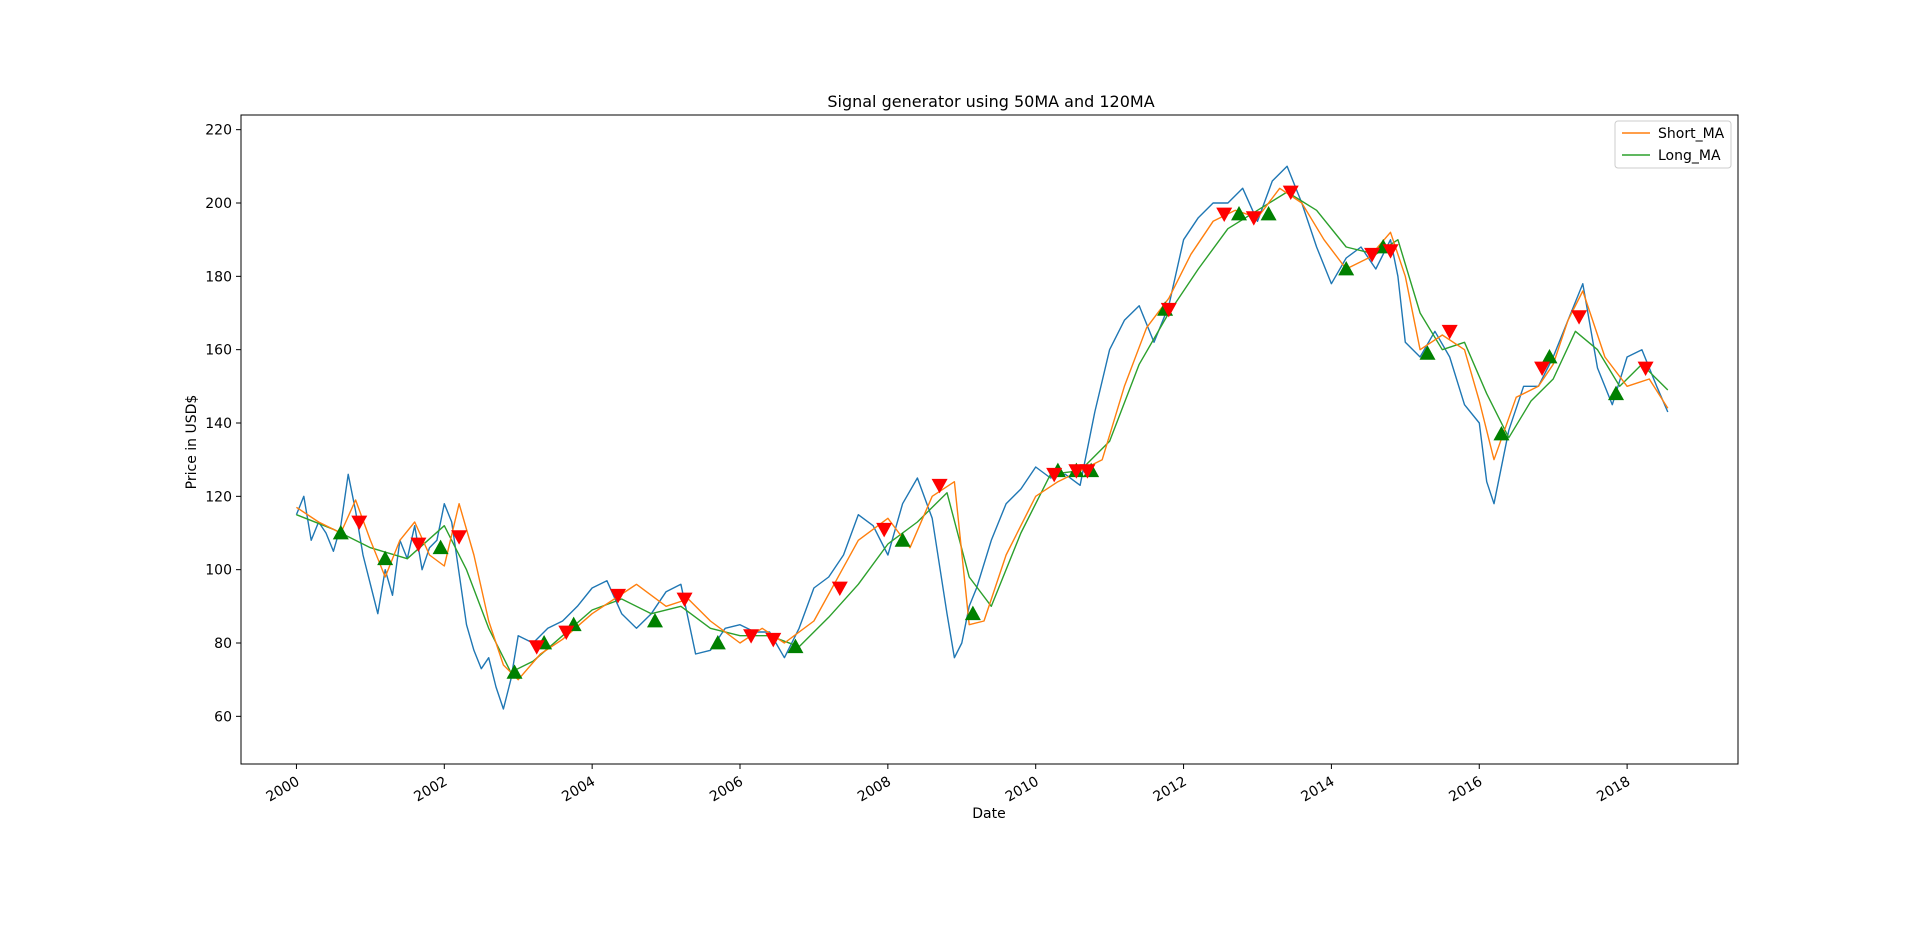 The width and height of the screenshot is (1920, 949). I want to click on y-tick-label: 80, so click(223, 644).